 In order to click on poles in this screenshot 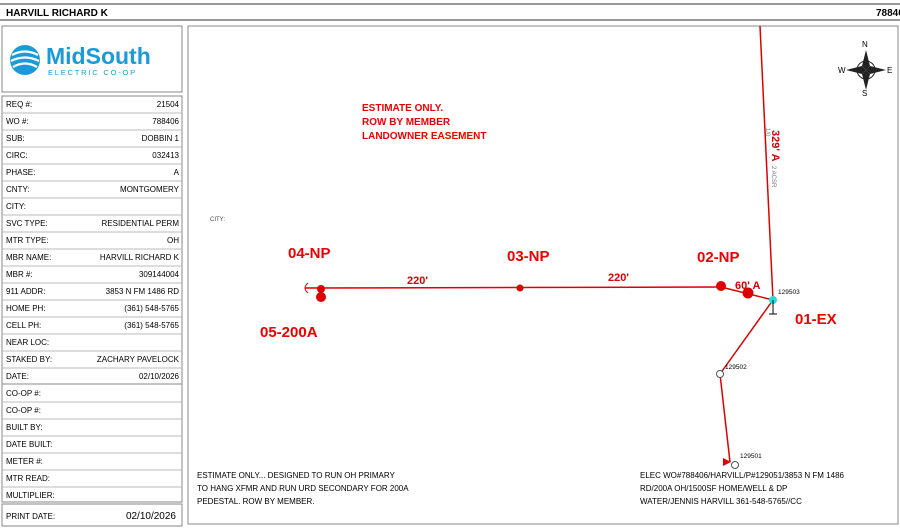, I will do `click(535, 291)`.